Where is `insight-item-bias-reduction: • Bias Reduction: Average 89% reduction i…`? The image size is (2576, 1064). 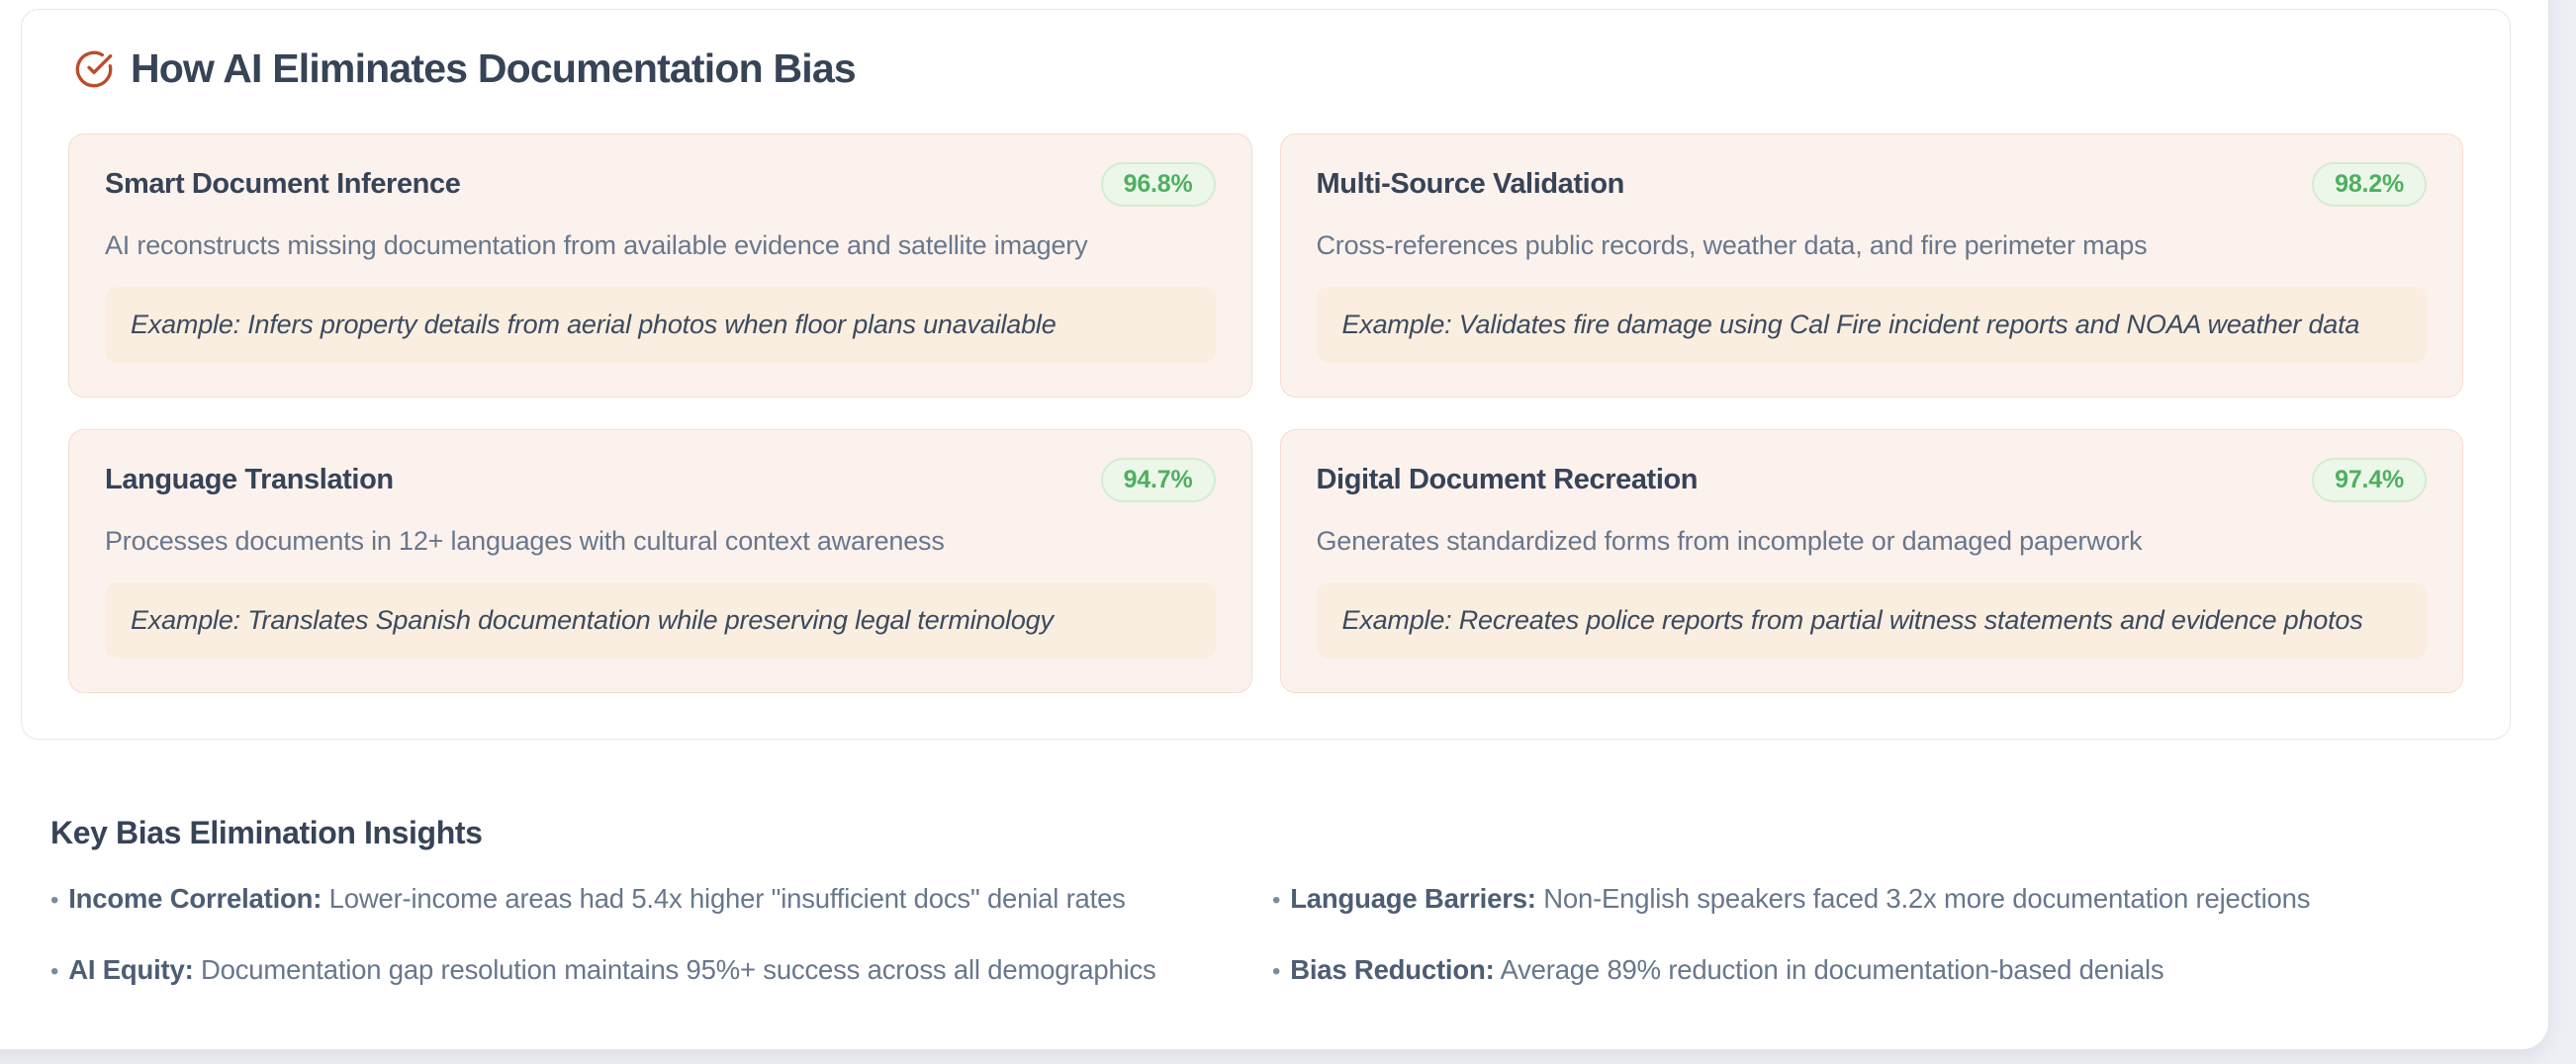
insight-item-bias-reduction: • Bias Reduction: Average 89% reduction i… is located at coordinates (1849, 970).